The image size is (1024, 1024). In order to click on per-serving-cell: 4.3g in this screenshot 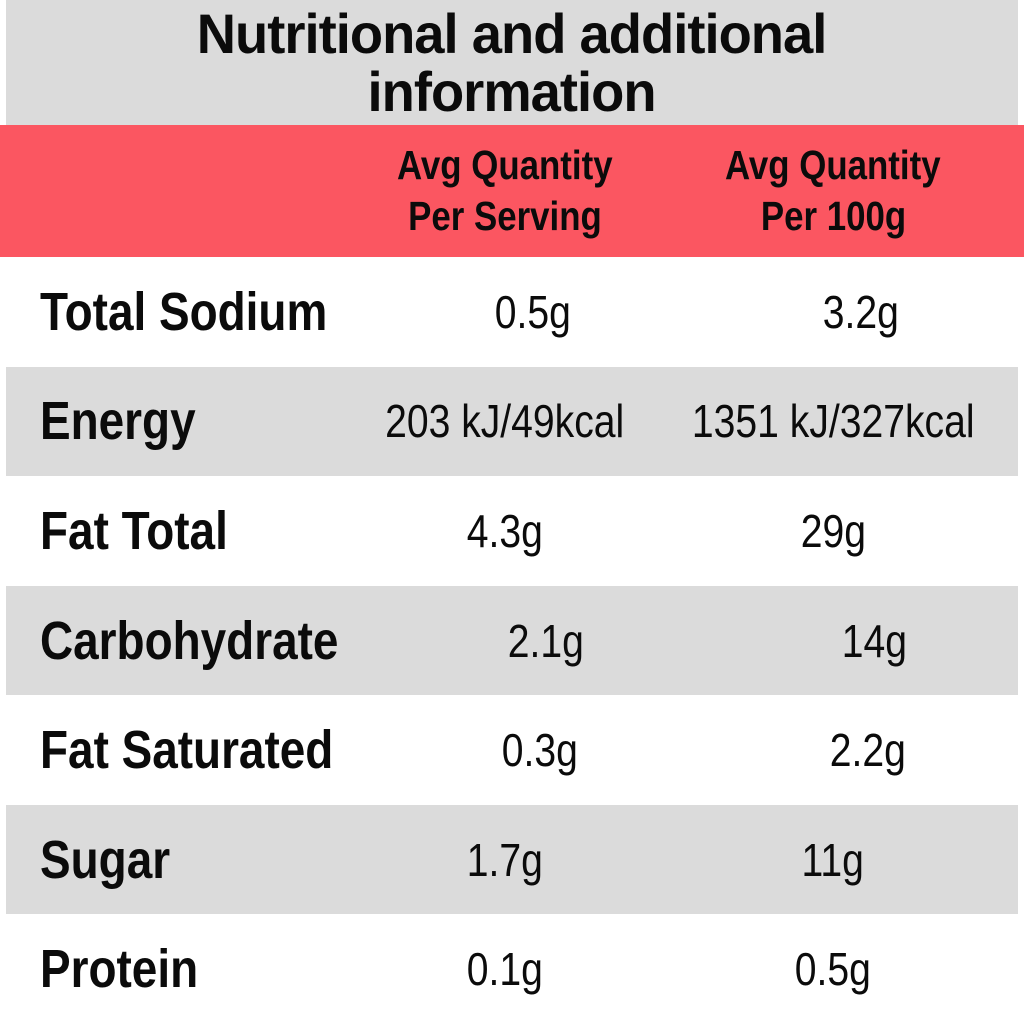, I will do `click(505, 531)`.